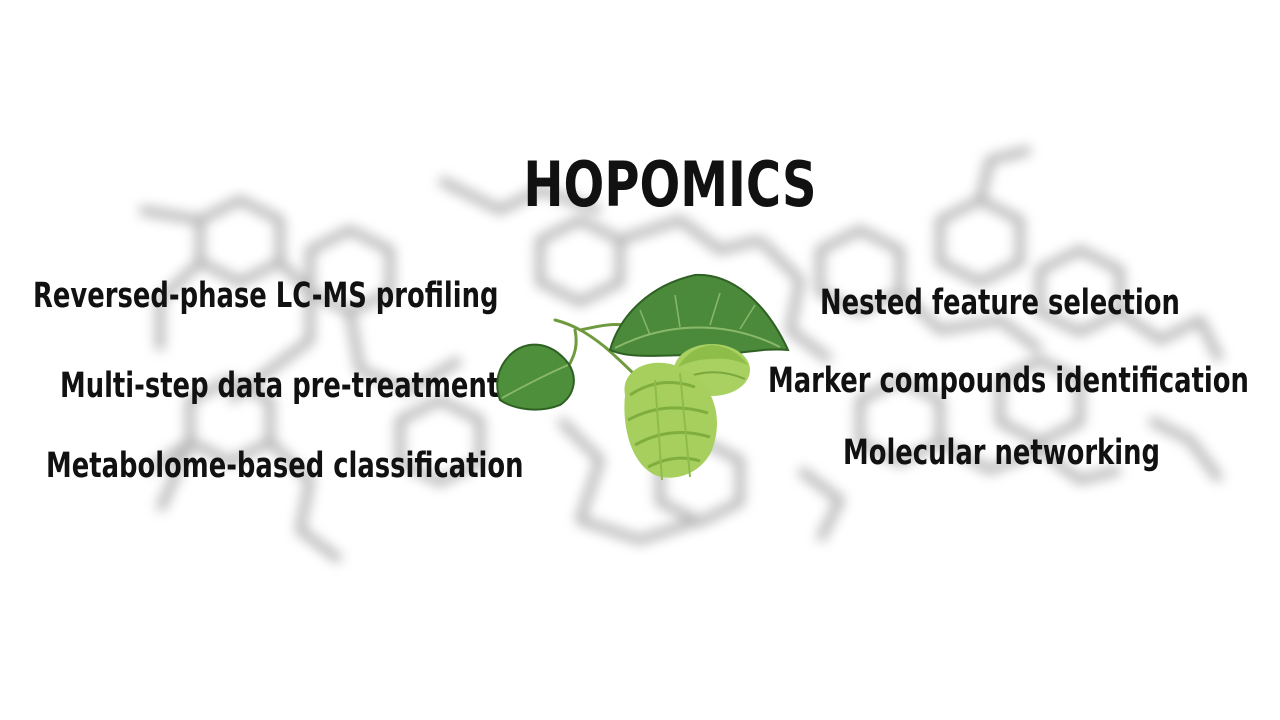  Describe the element at coordinates (670, 421) in the screenshot. I see `hop-cone-large` at that location.